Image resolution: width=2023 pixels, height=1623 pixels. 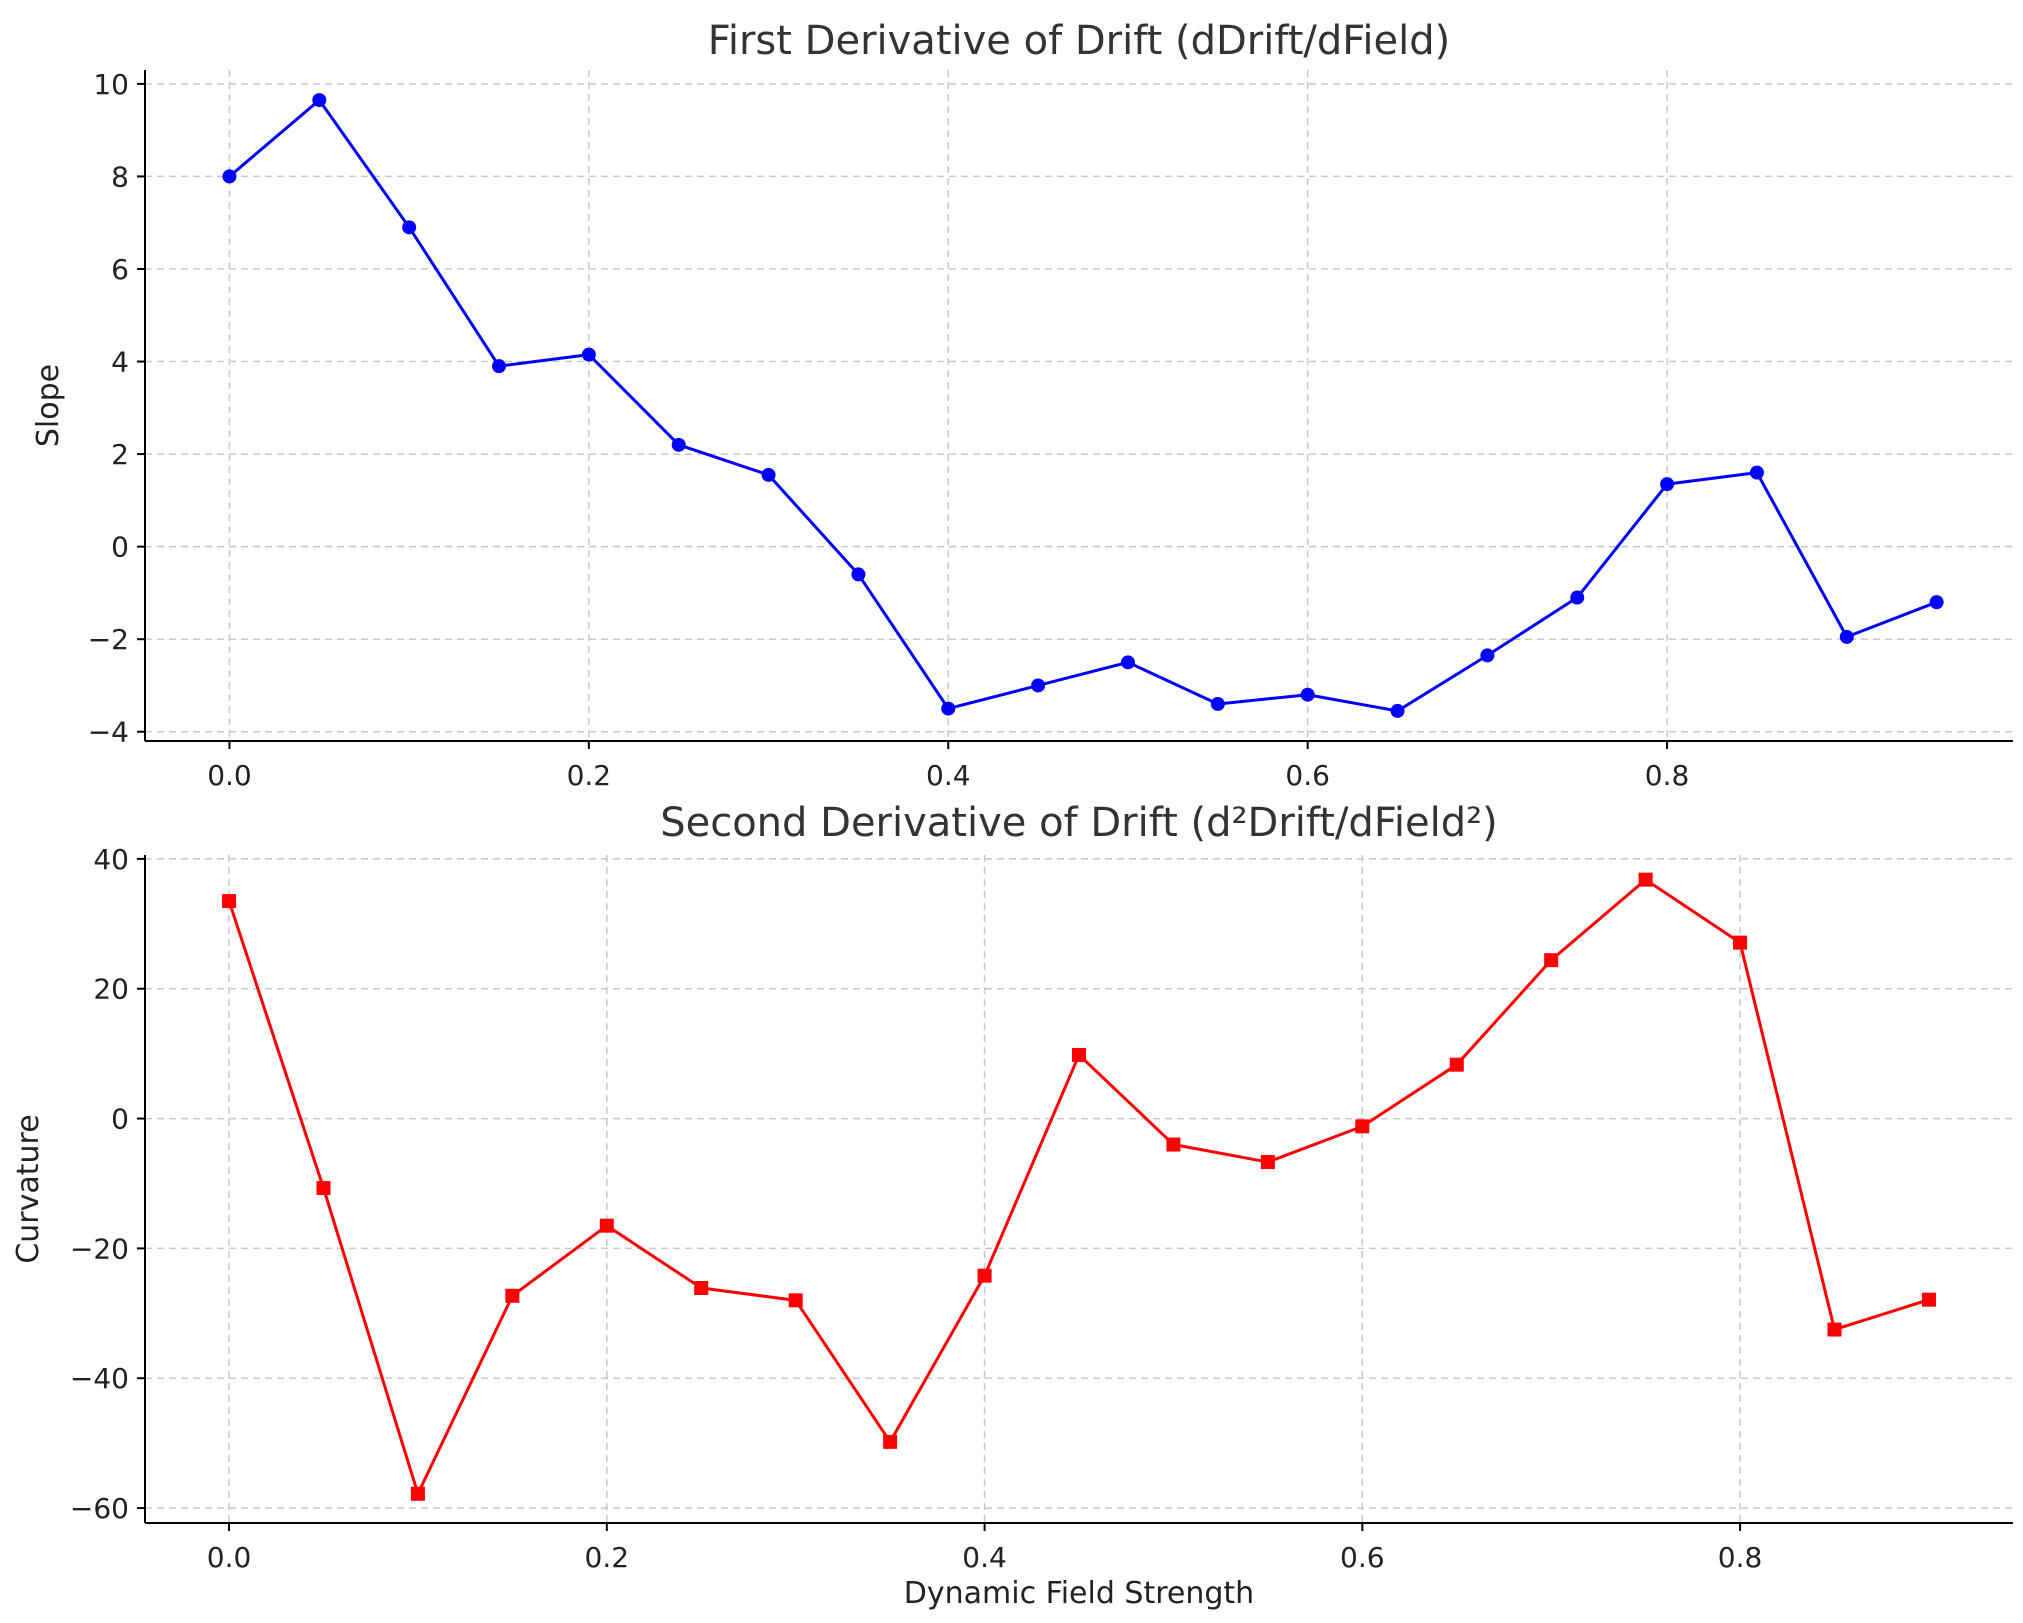 I want to click on first-derivative-ytick-label: −4, so click(x=108, y=732).